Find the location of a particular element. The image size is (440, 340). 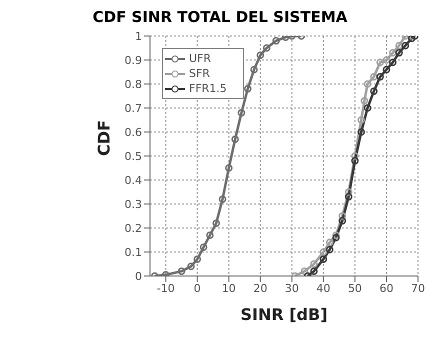

x-tick-label: 50 is located at coordinates (355, 288).